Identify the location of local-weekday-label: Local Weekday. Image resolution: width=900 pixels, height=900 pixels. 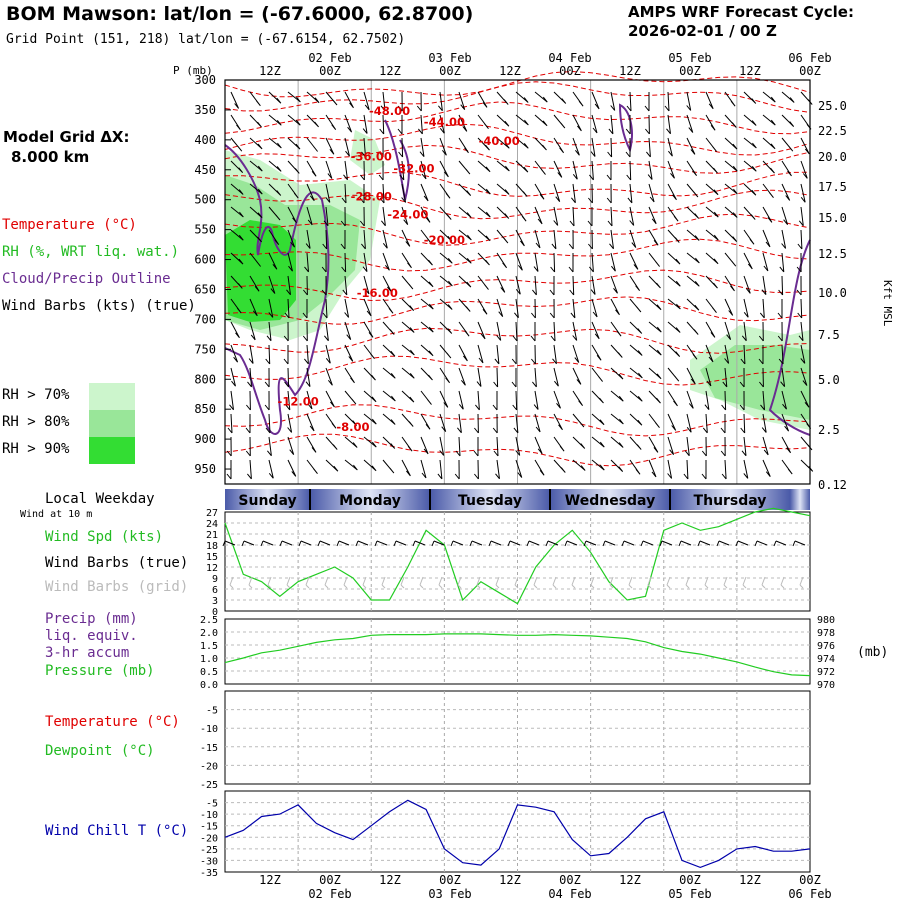
(100, 499).